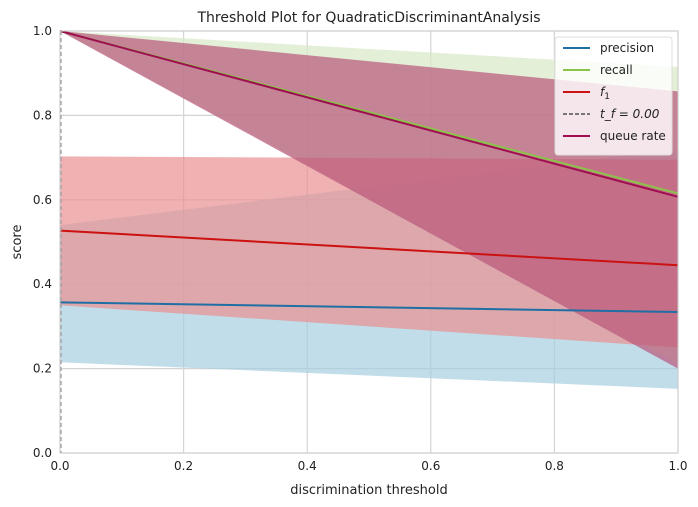  I want to click on x-tick-label: 0.2, so click(183, 466).